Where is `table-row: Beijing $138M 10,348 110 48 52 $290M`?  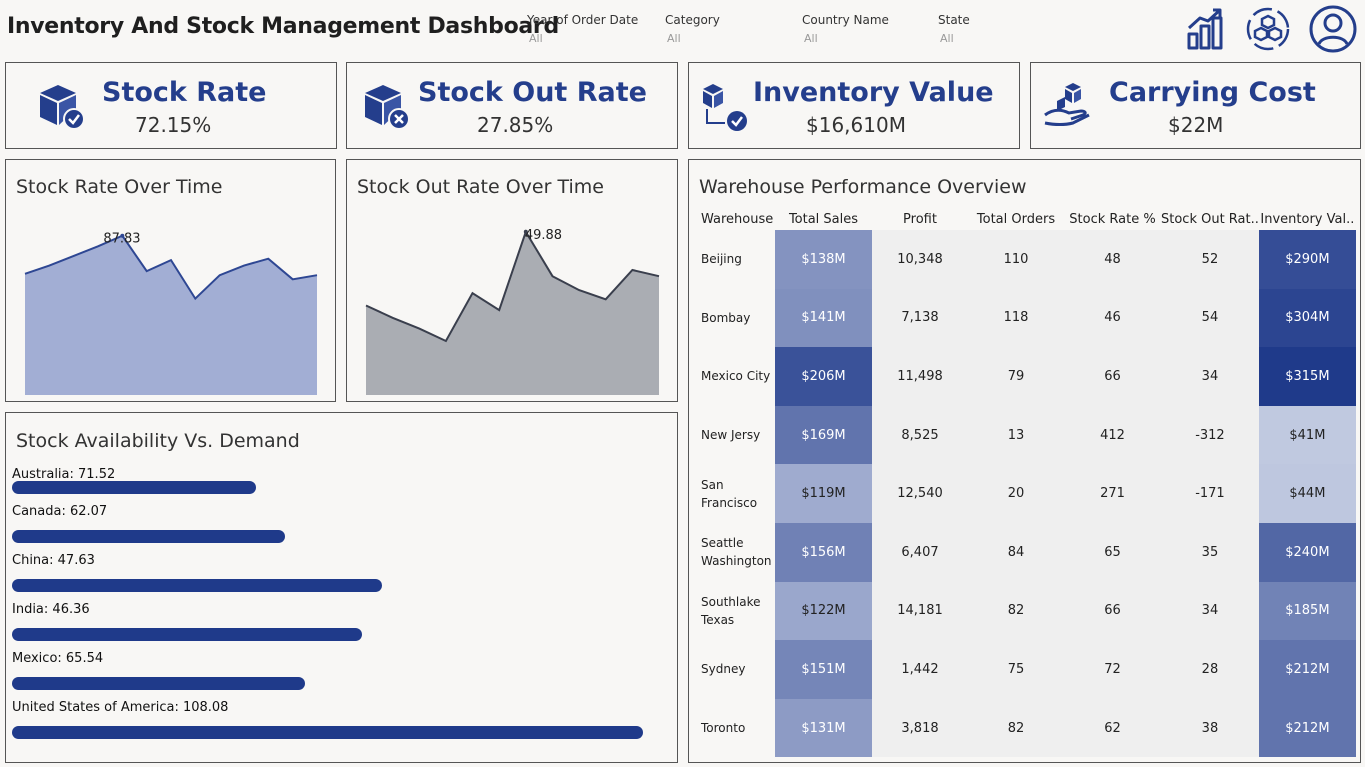 table-row: Beijing $138M 10,348 110 48 52 $290M is located at coordinates (1026, 259).